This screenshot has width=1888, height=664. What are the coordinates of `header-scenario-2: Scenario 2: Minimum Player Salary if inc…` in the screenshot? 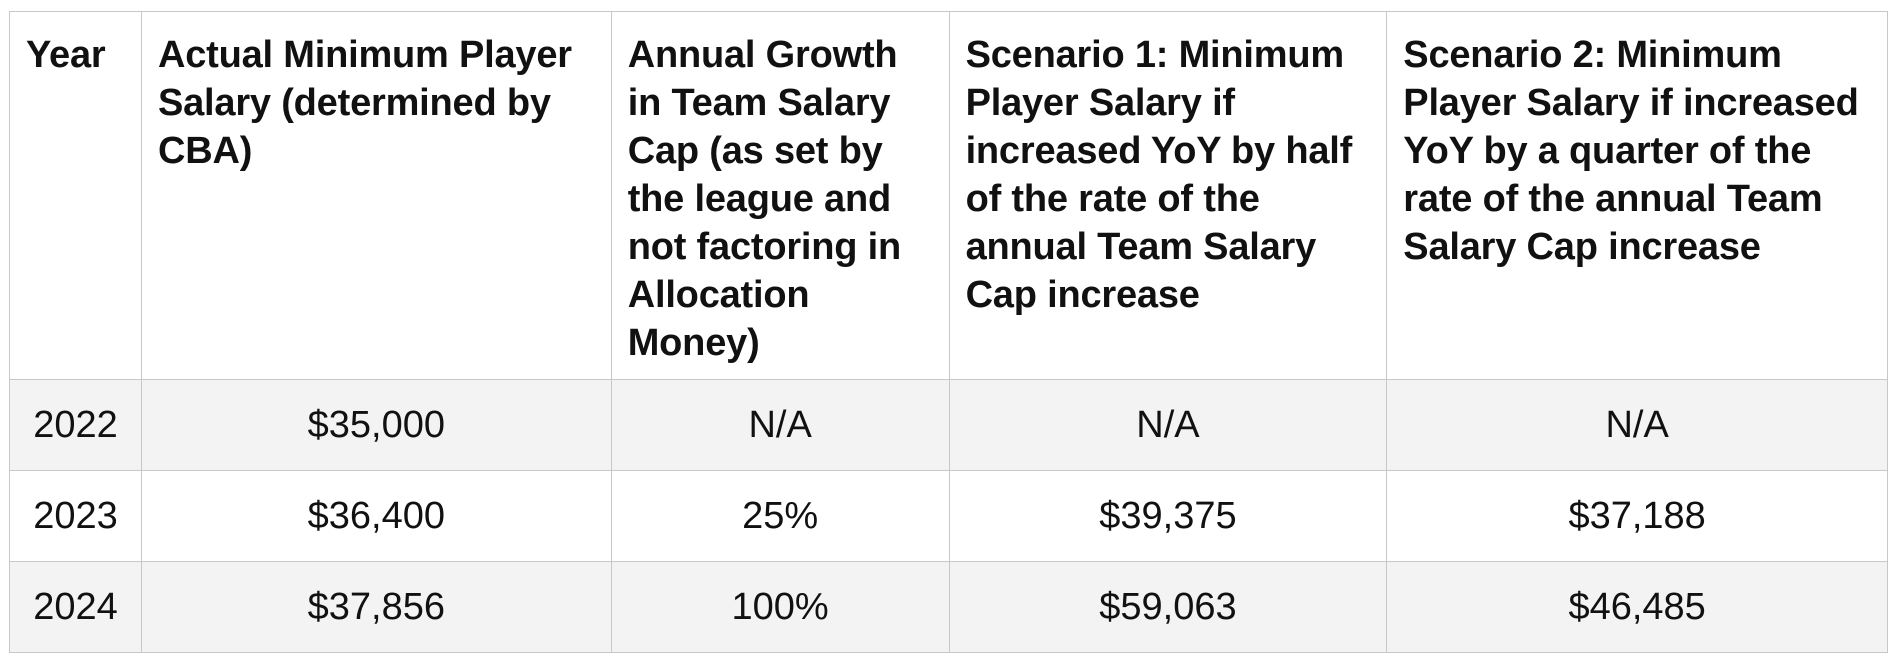 It's located at (1637, 195).